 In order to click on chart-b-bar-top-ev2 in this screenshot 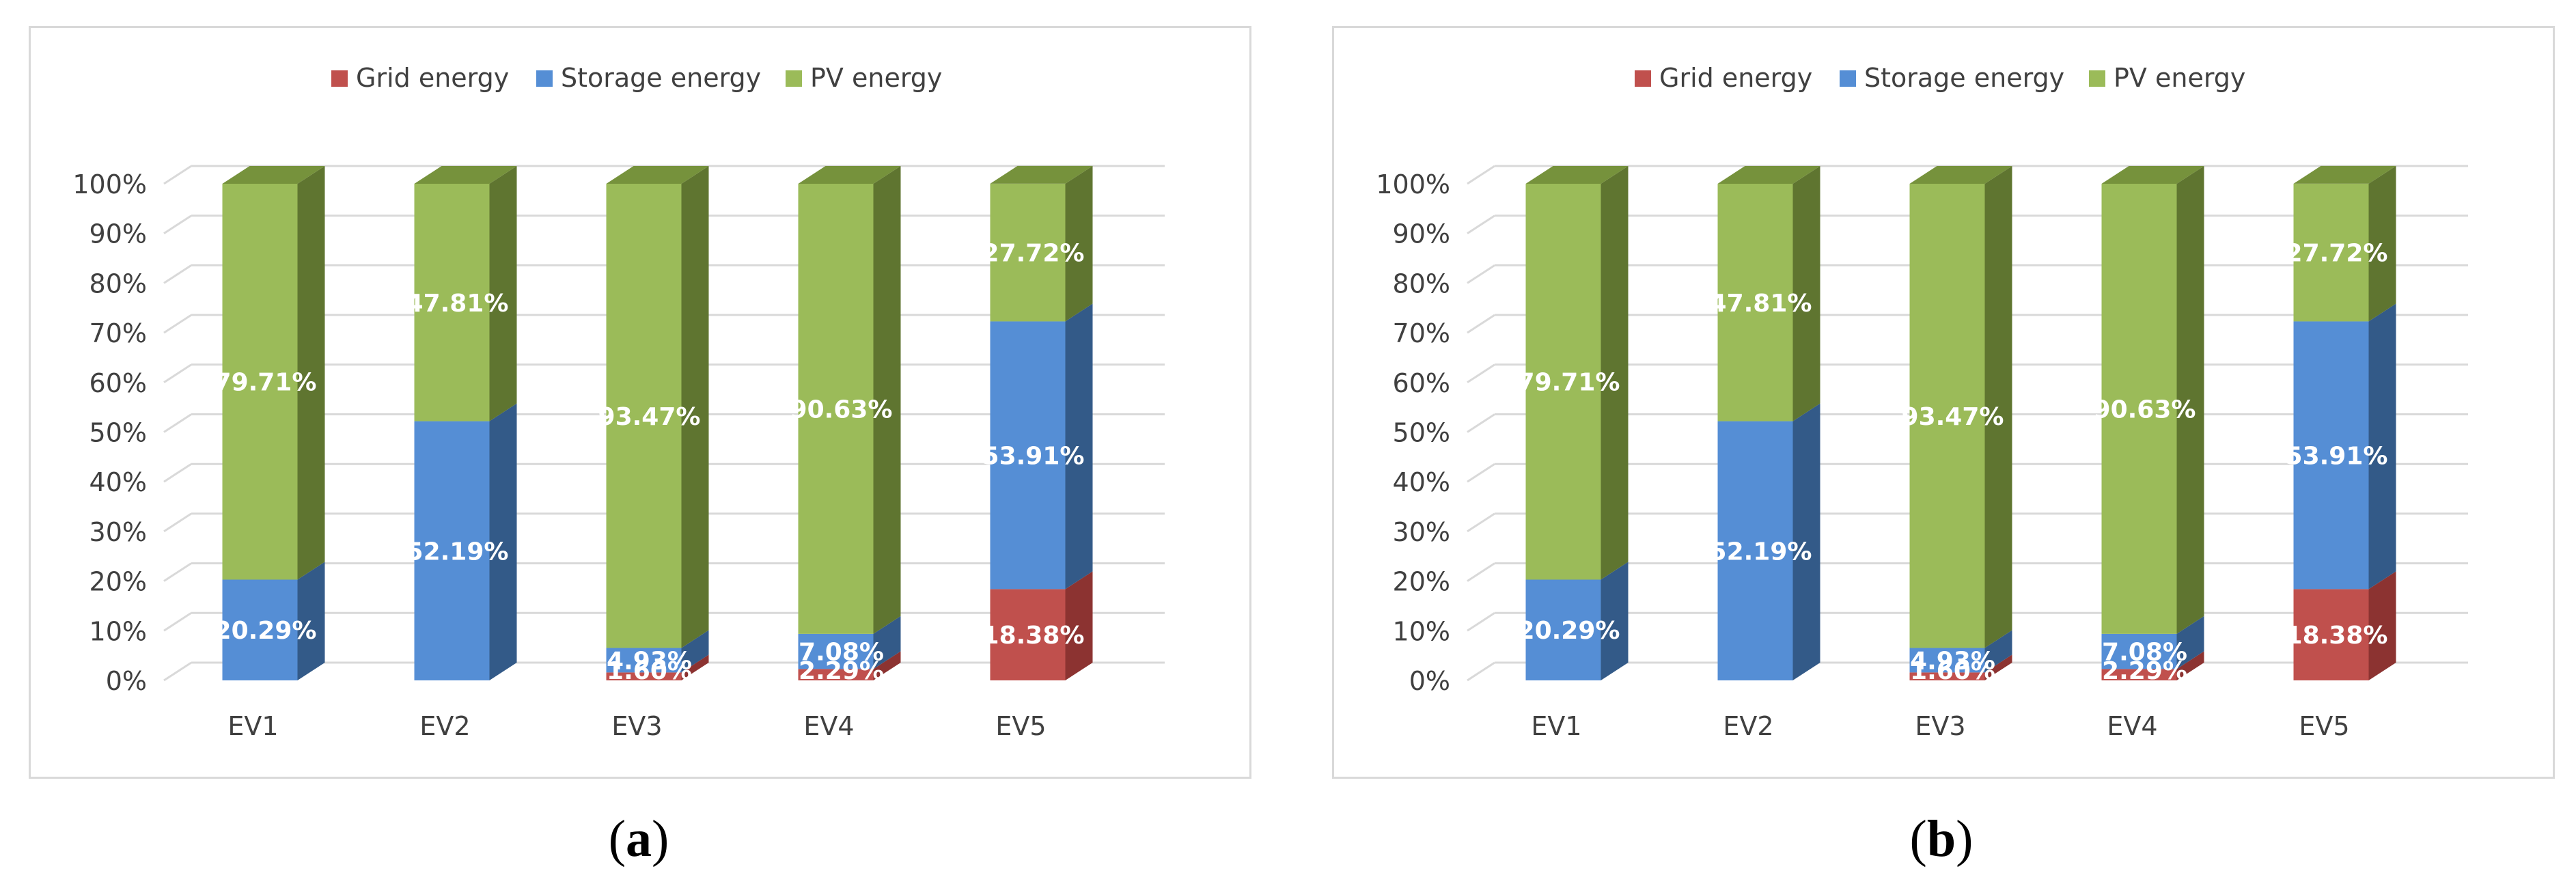, I will do `click(1768, 175)`.